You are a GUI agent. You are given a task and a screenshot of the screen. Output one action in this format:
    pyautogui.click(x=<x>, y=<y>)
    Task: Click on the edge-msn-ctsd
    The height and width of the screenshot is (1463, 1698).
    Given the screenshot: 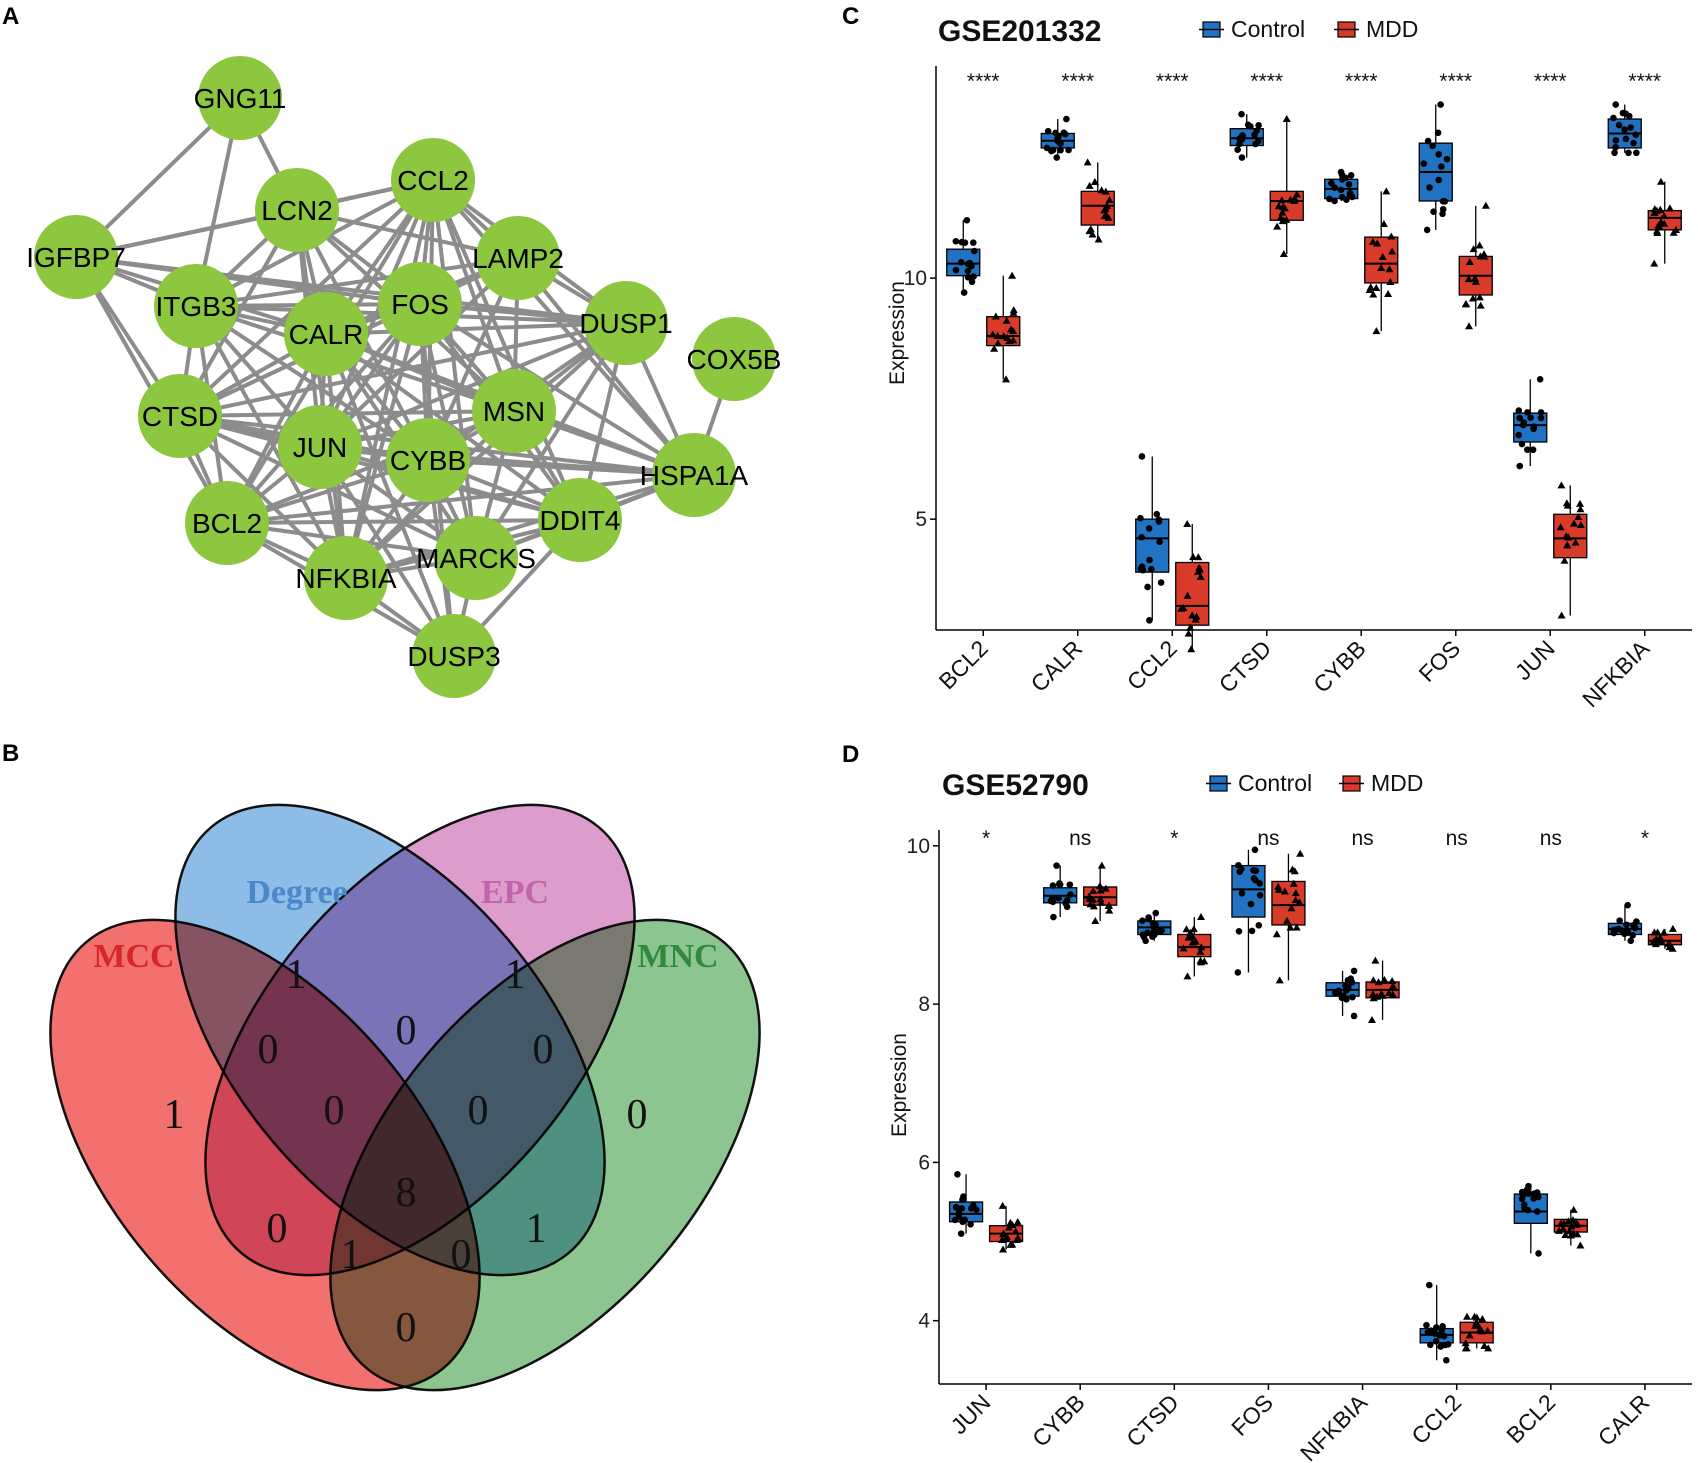 What is the action you would take?
    pyautogui.click(x=347, y=413)
    